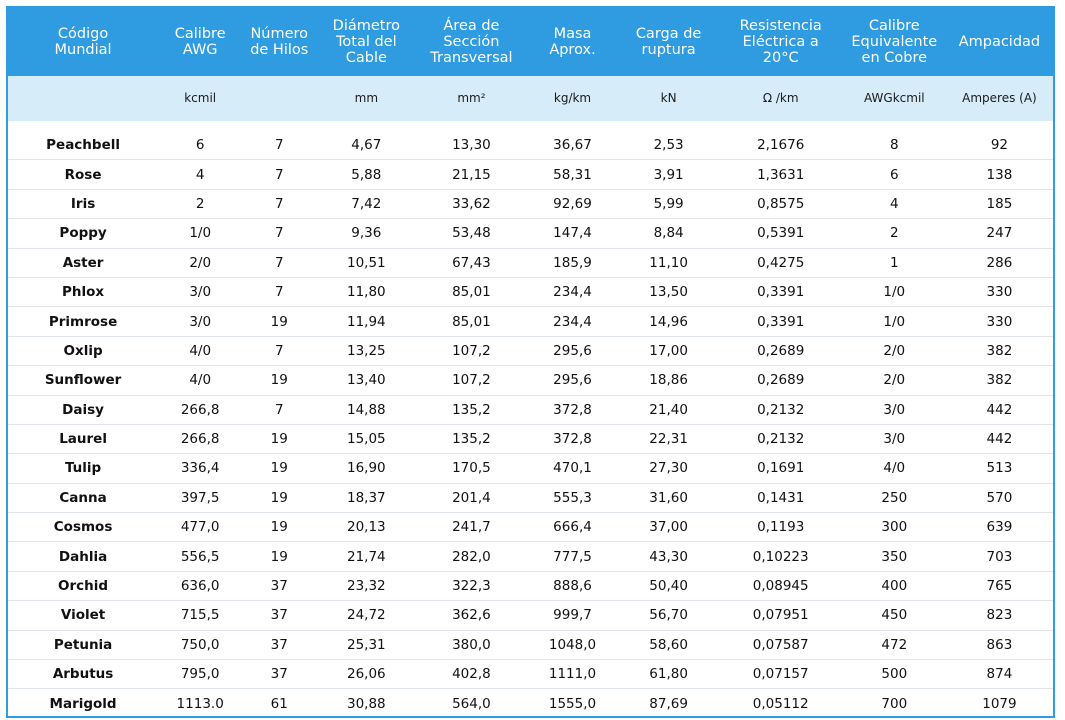 This screenshot has width=1065, height=720. I want to click on table-cell: 15,05, so click(366, 439).